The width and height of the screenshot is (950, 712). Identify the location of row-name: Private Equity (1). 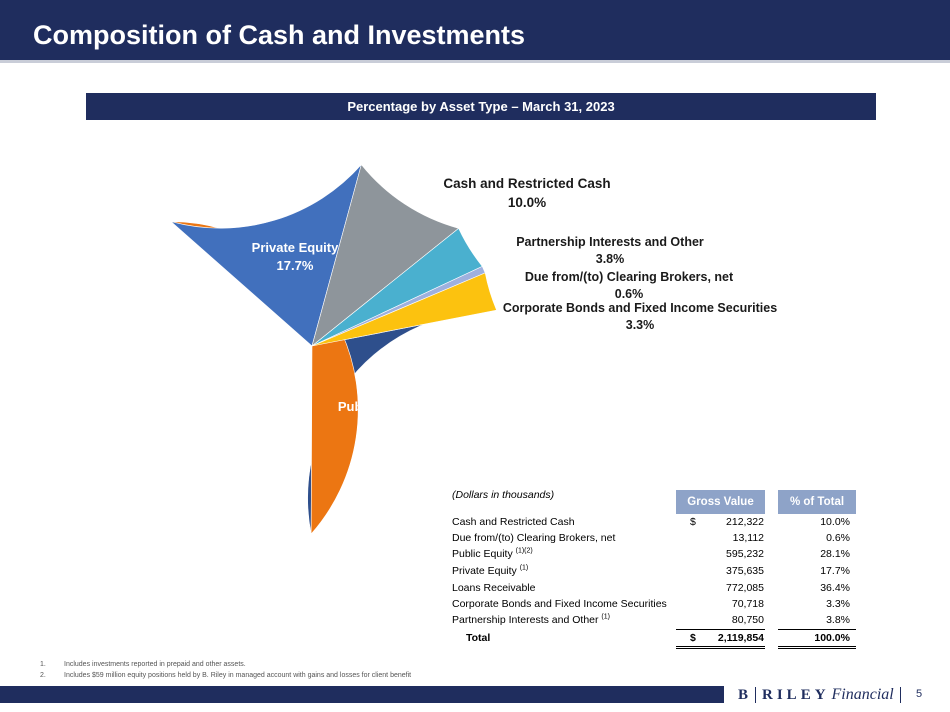
(490, 571).